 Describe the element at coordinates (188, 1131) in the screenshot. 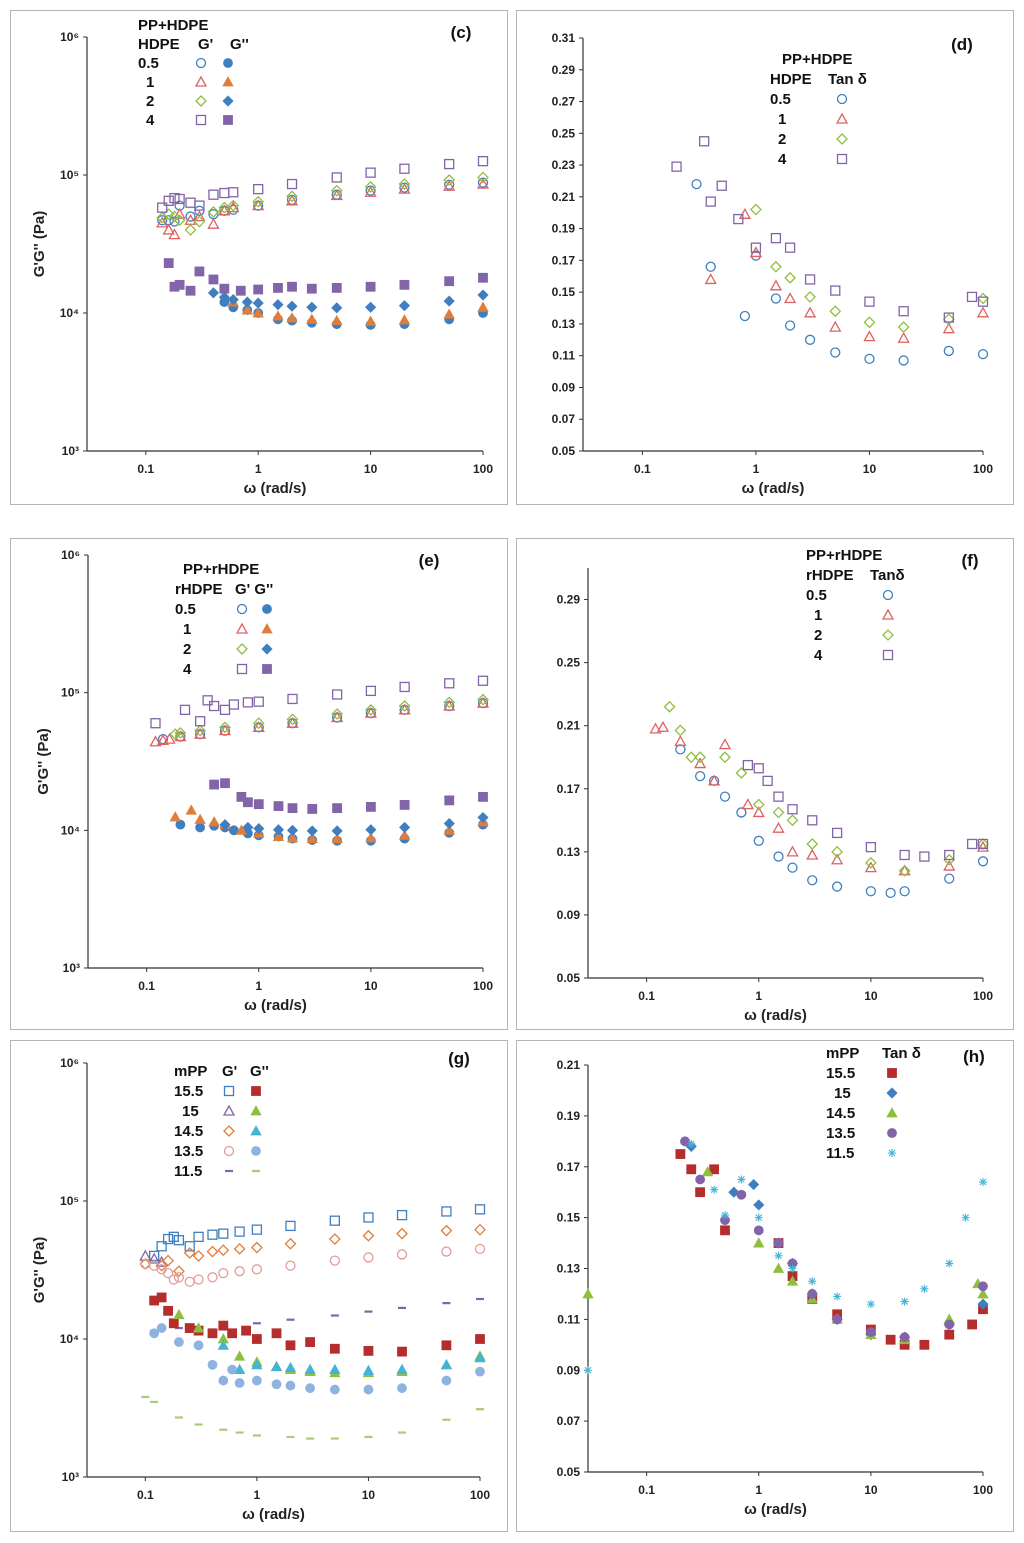

I see `legend-row-label: 14.5` at that location.